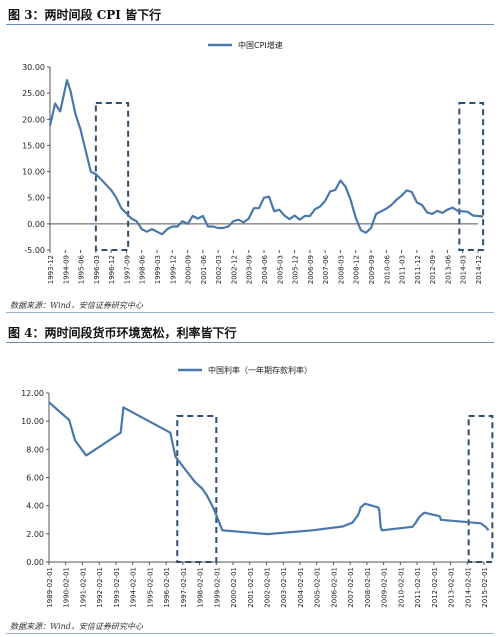 Image resolution: width=500 pixels, height=637 pixels. What do you see at coordinates (82, 269) in the screenshot?
I see `x-tick-label: 1995-06` at bounding box center [82, 269].